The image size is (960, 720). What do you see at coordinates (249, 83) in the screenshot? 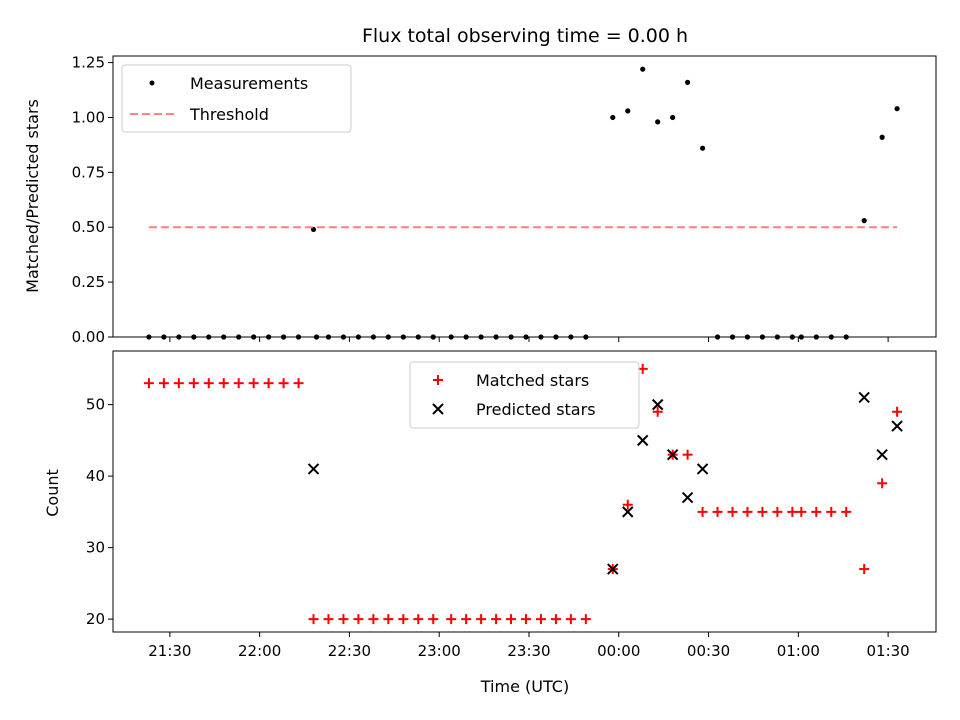
I see `legend-measurements-label: Measurements` at bounding box center [249, 83].